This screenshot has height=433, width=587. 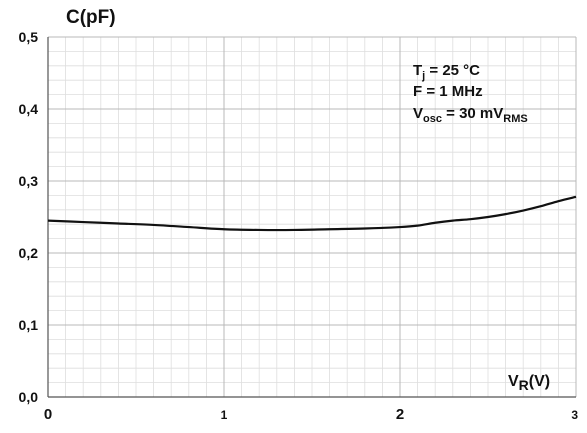 I want to click on series-line, so click(x=312, y=213).